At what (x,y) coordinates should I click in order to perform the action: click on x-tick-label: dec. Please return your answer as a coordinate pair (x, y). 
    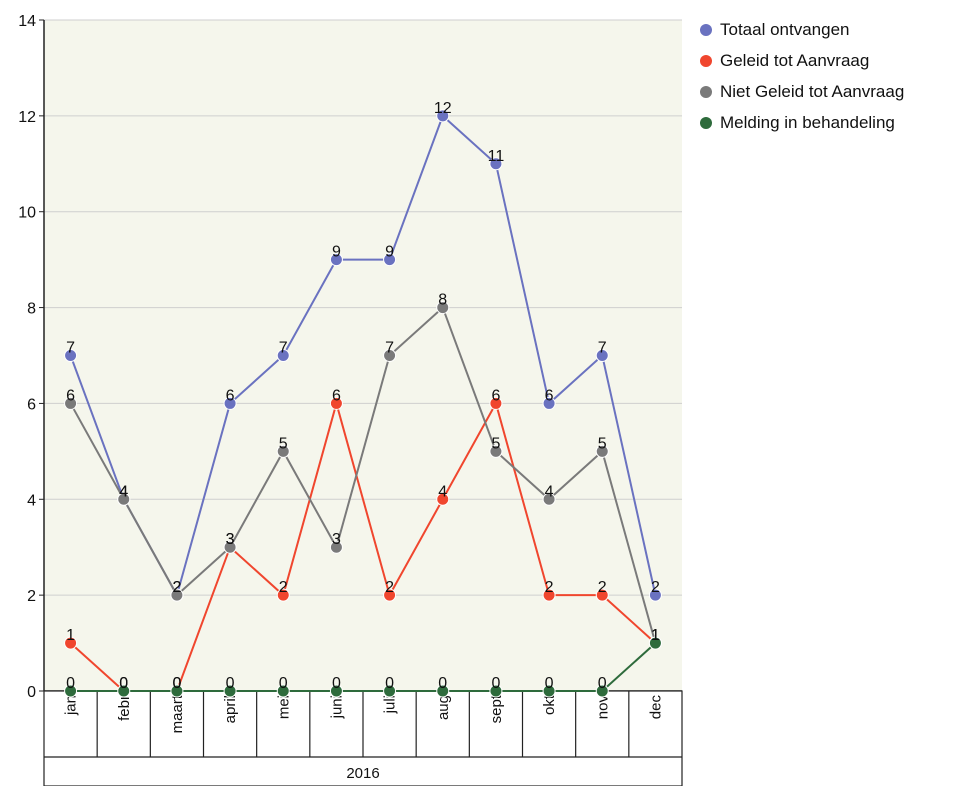
    Looking at the image, I should click on (655, 707).